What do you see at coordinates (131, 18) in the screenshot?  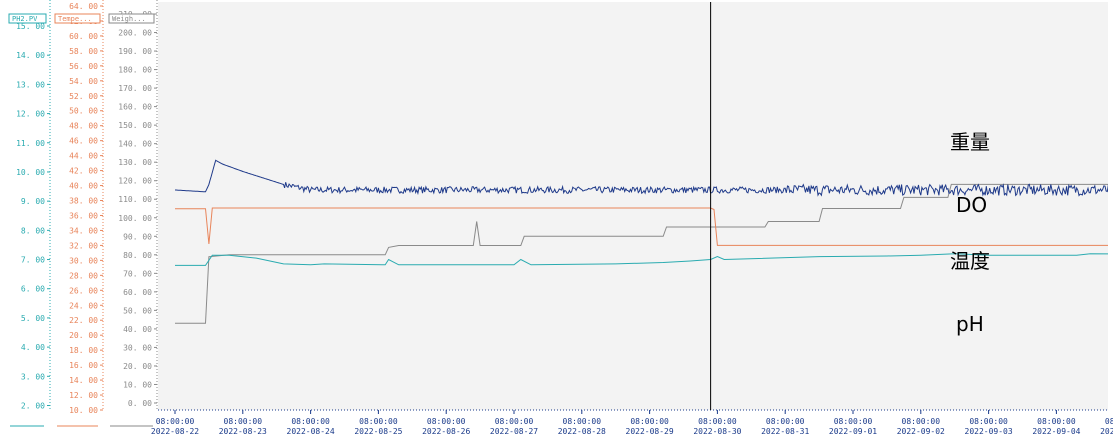 I see `legend-weight-box` at bounding box center [131, 18].